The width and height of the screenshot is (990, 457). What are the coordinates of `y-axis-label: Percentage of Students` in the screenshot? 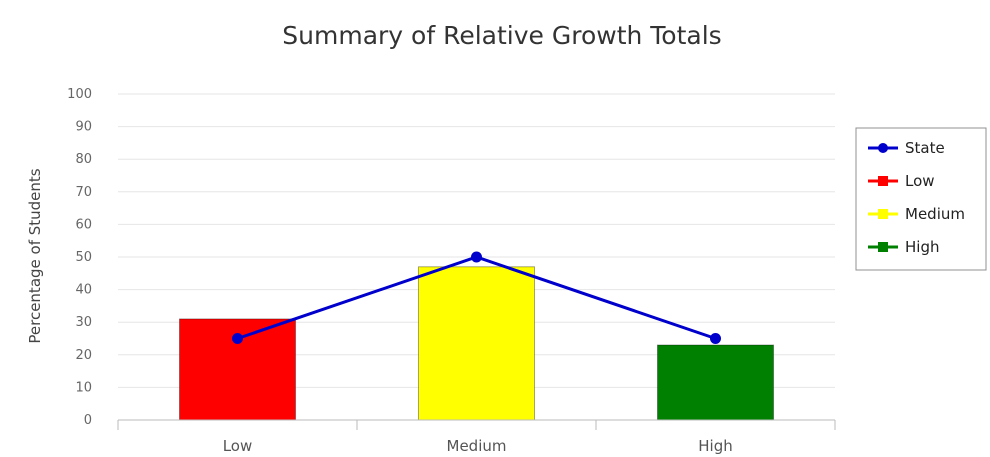 It's located at (35, 255).